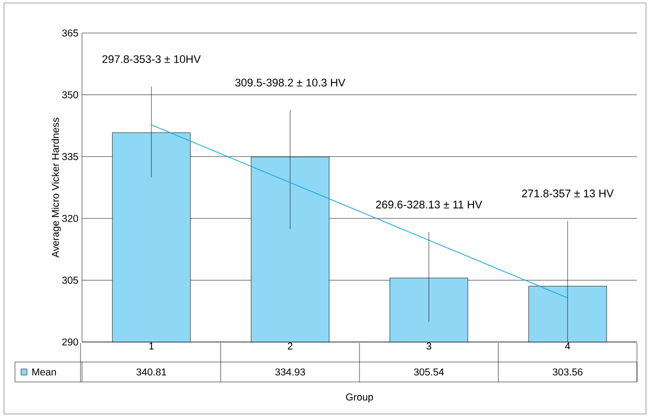 The height and width of the screenshot is (417, 651). I want to click on data-label: 305.54, so click(429, 372).